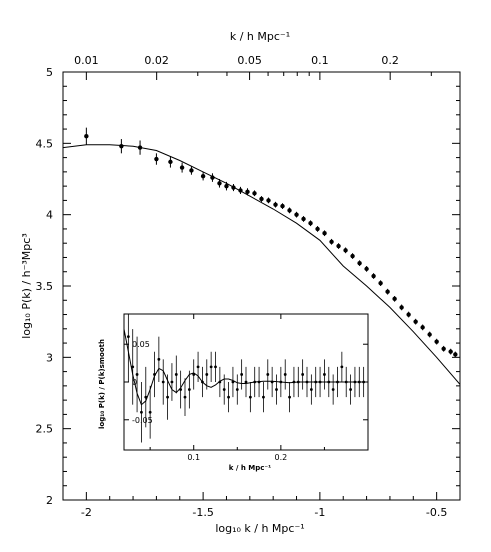  I want to click on x-tick-label: -2, so click(86, 512).